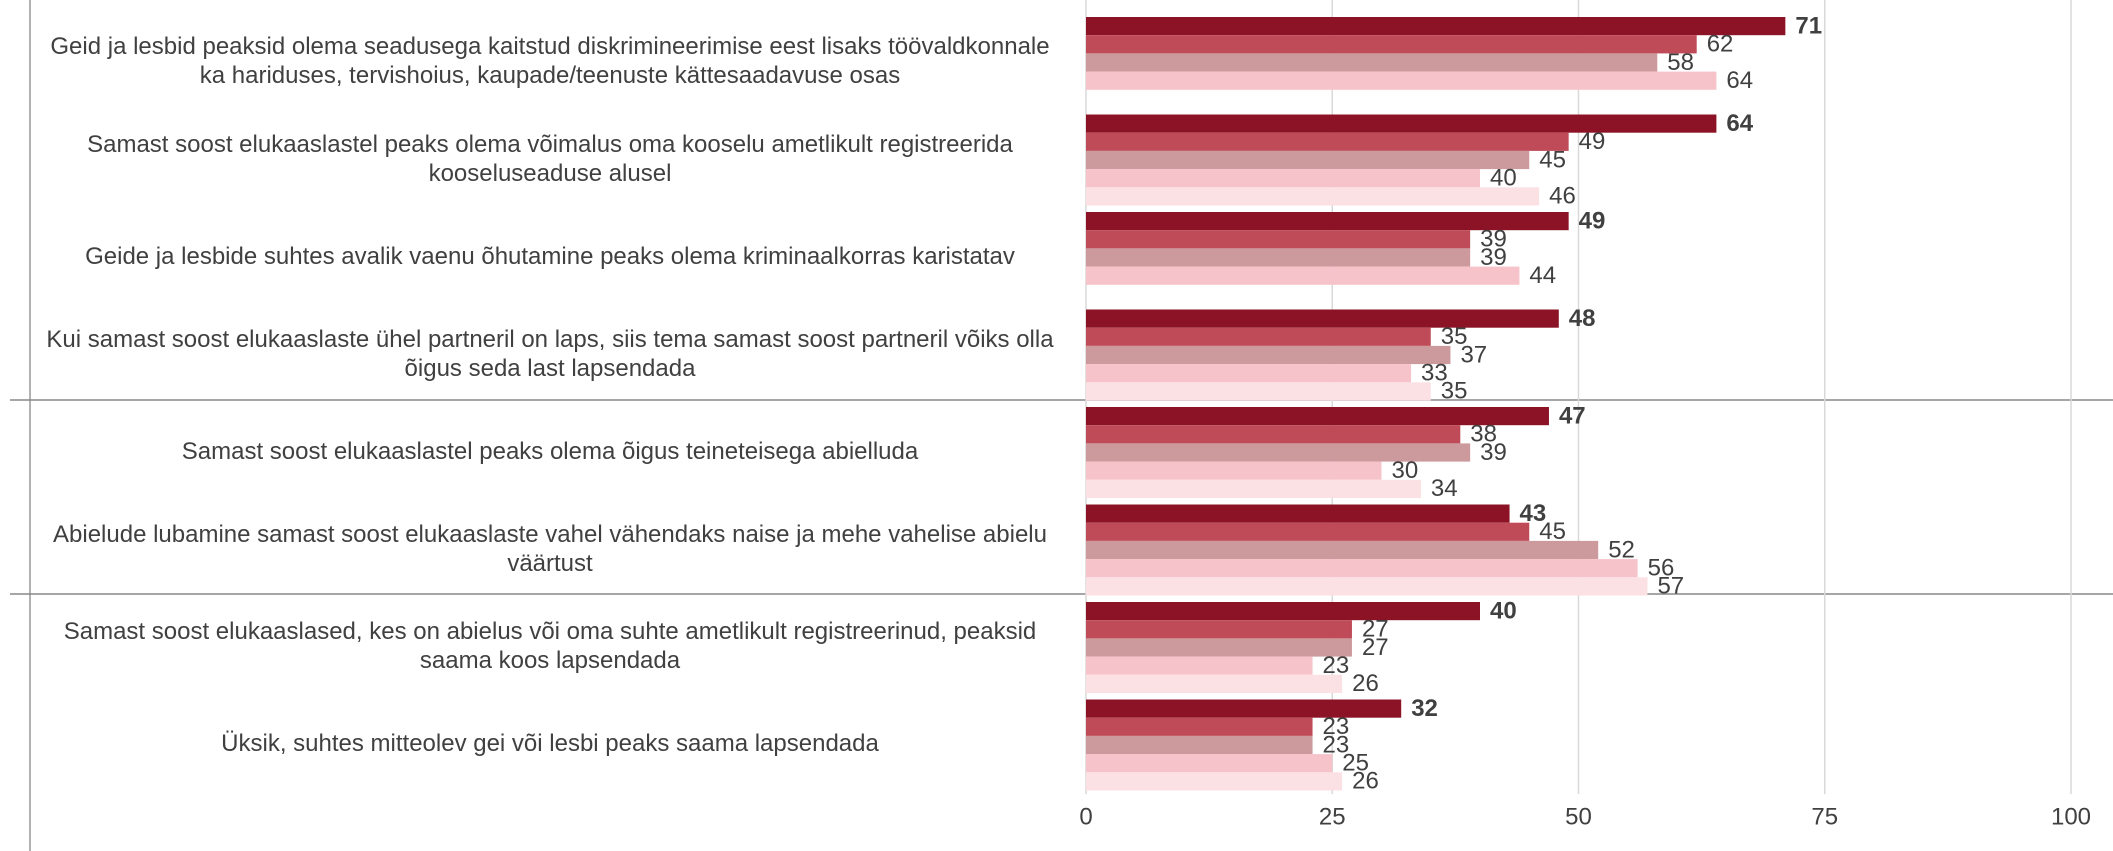  Describe the element at coordinates (1670, 586) in the screenshot. I see `value-label: 57` at that location.